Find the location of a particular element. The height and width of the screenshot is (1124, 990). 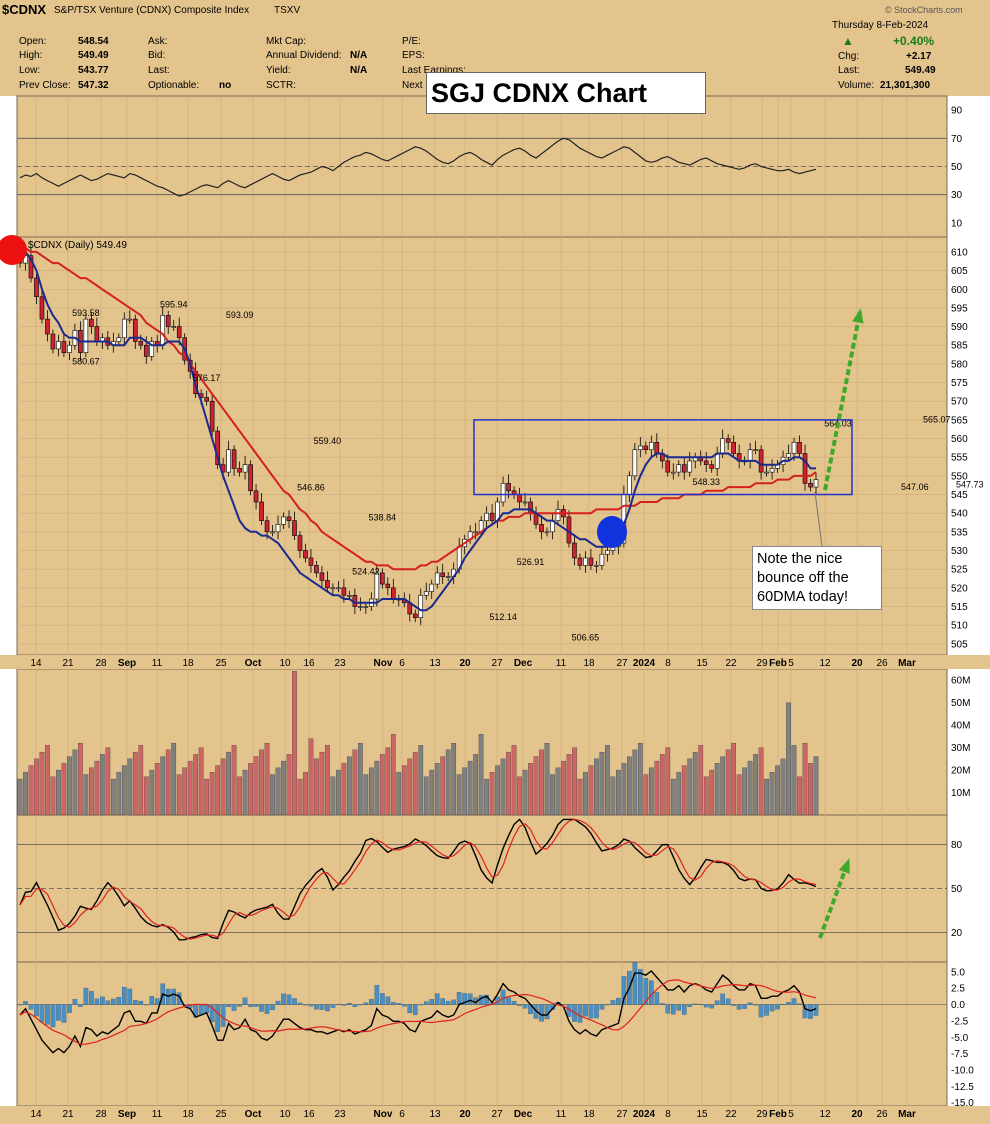

price-label: 512.14 is located at coordinates (503, 617).